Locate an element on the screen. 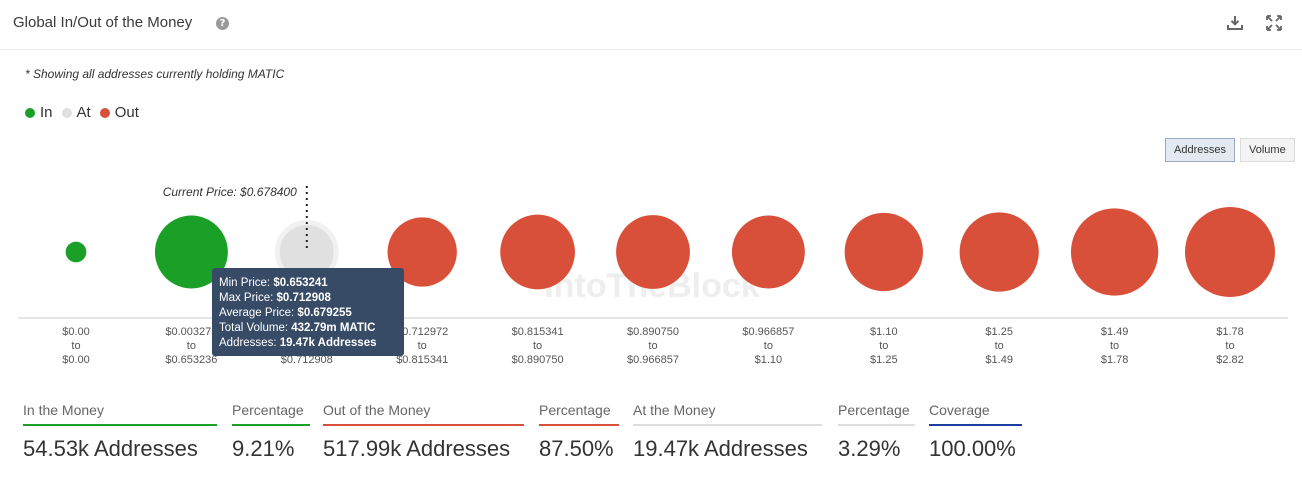  stat-value: 100.00% is located at coordinates (972, 448).